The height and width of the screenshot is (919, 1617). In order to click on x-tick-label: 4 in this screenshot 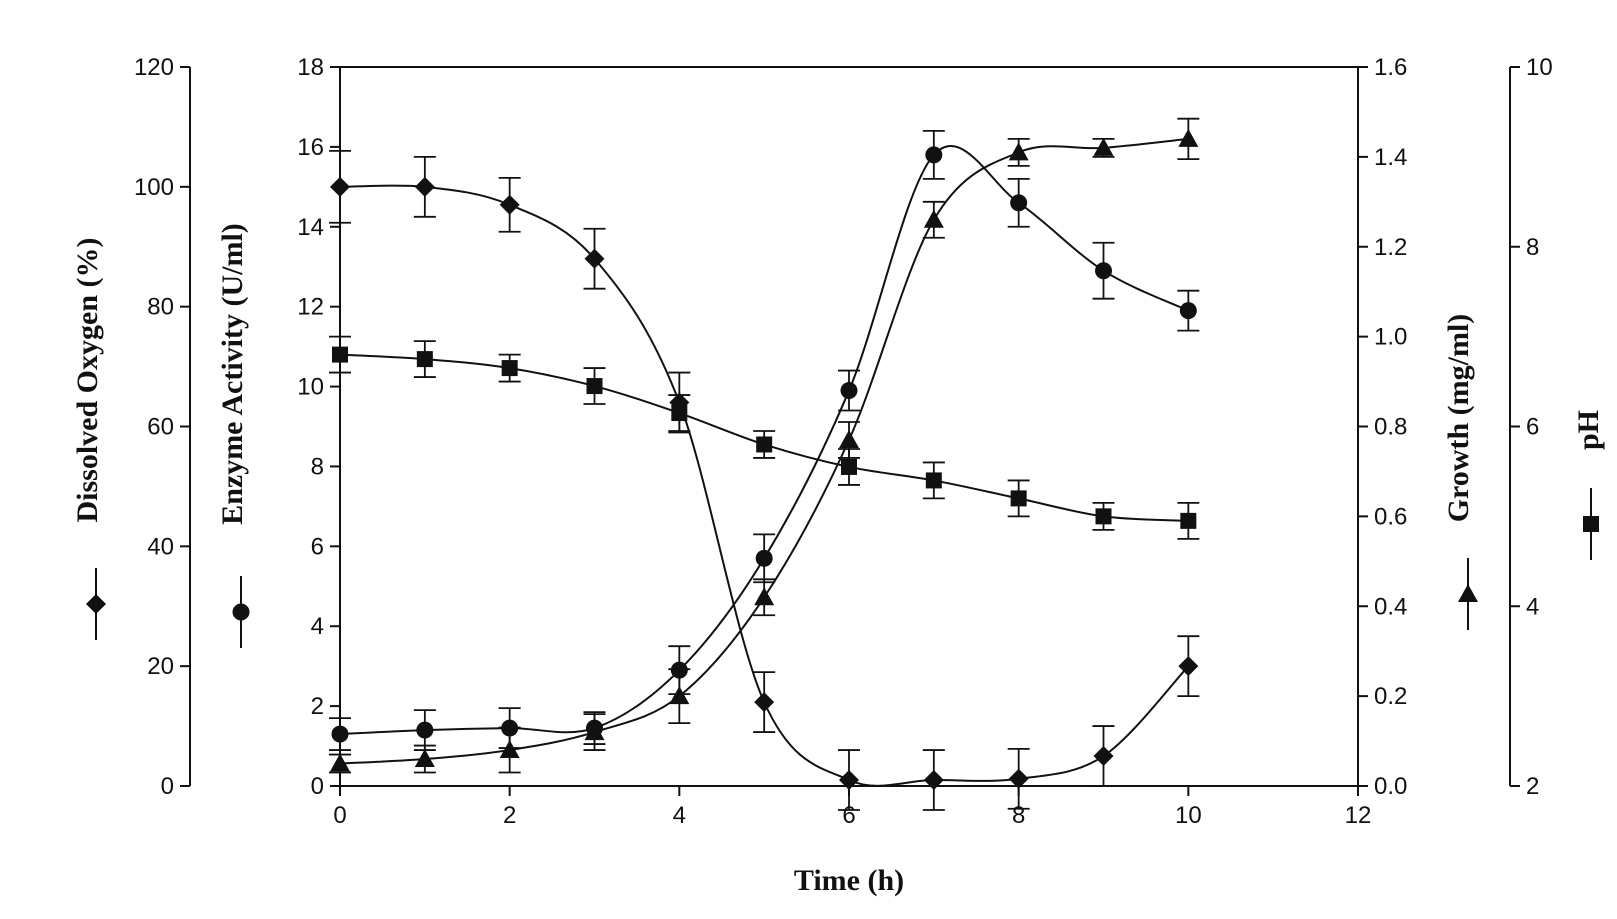, I will do `click(679, 815)`.